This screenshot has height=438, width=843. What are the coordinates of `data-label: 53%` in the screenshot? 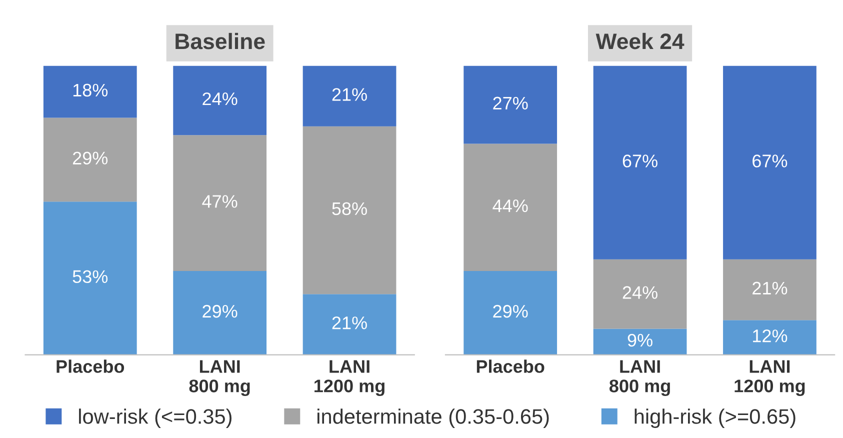 It's located at (90, 277).